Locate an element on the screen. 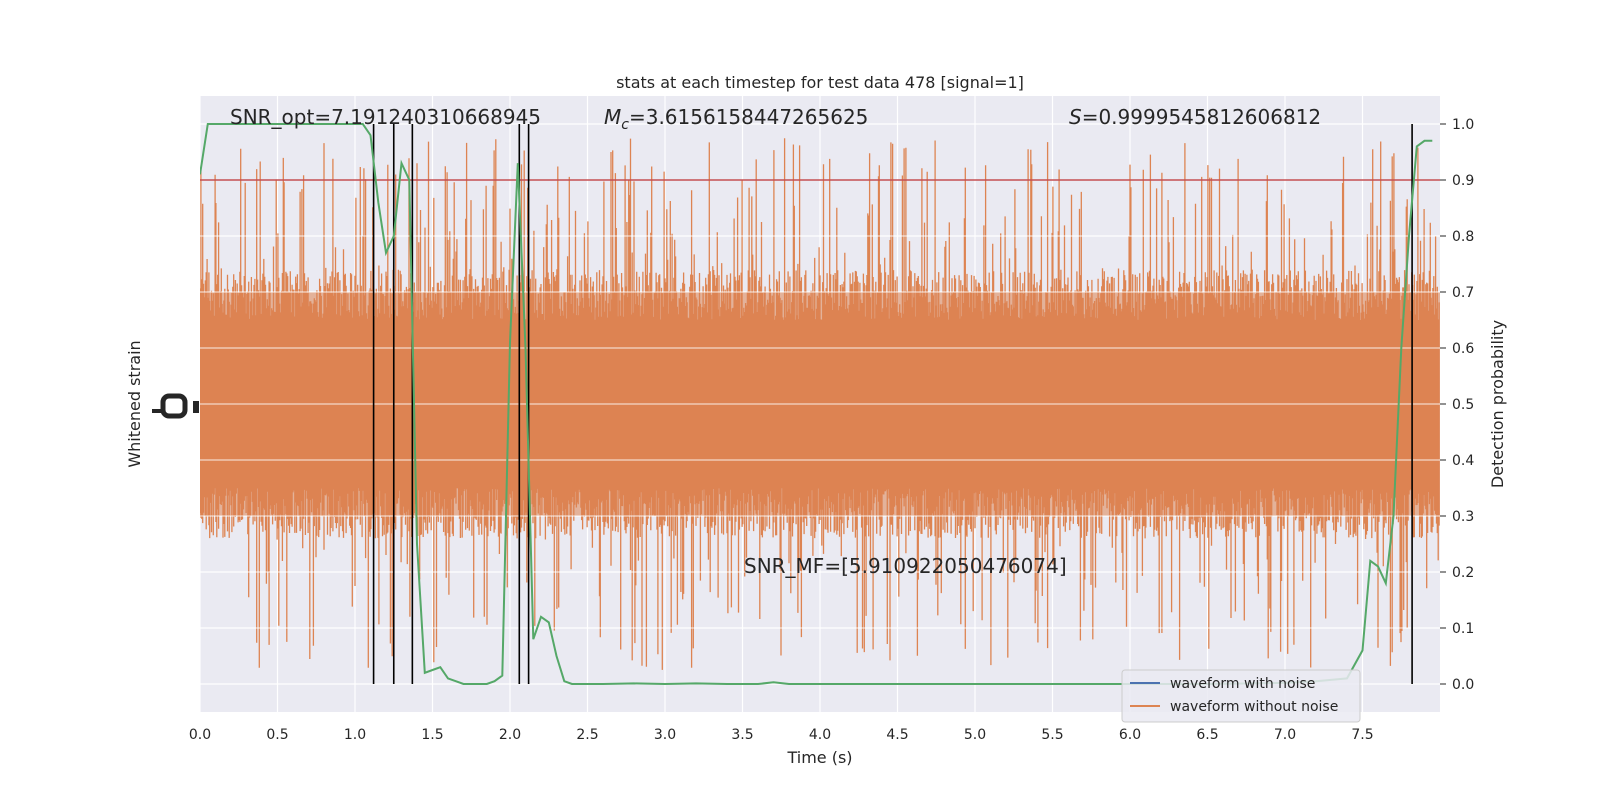 This screenshot has width=1600, height=800. y-right-tick-label: 0.6 is located at coordinates (1463, 349).